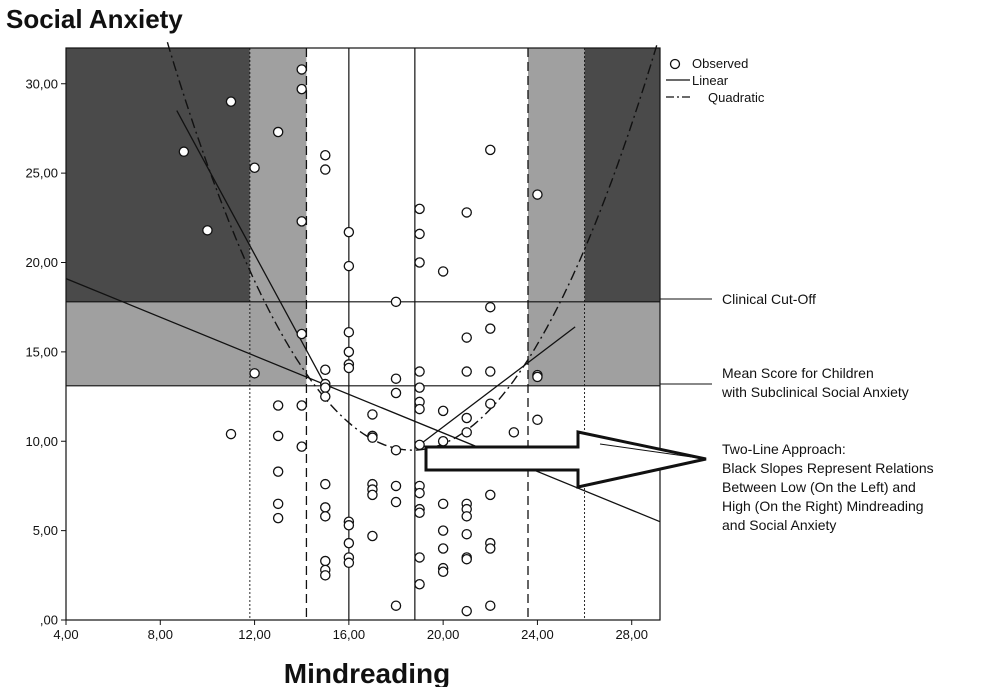  What do you see at coordinates (720, 63) in the screenshot?
I see `legend-label-observed: Observed` at bounding box center [720, 63].